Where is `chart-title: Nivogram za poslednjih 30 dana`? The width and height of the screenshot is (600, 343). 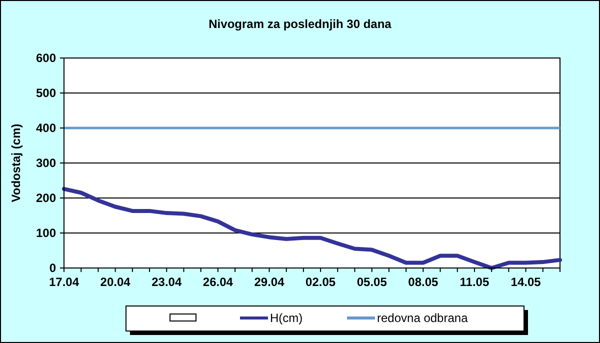
chart-title: Nivogram za poslednjih 30 dana is located at coordinates (300, 24).